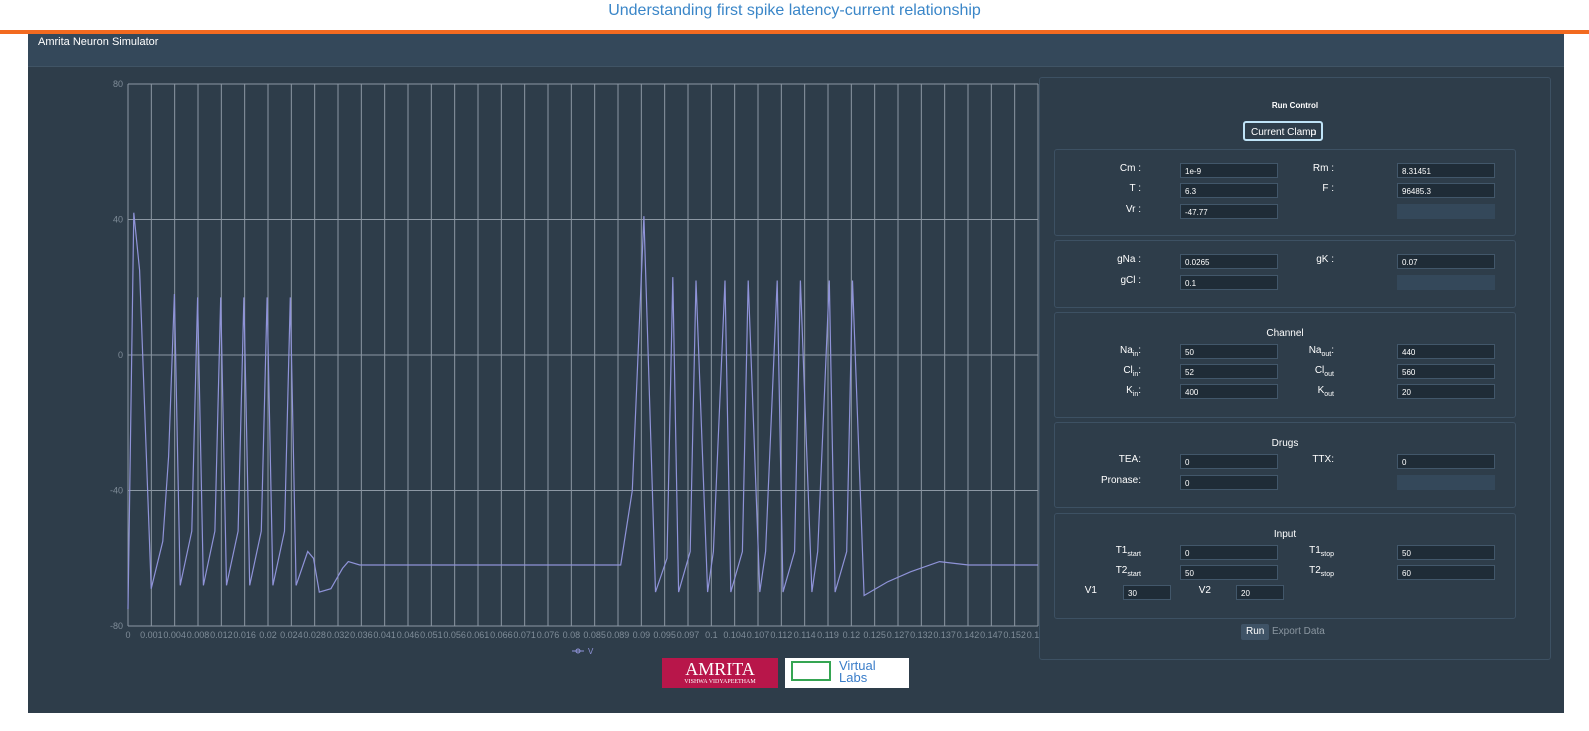  Describe the element at coordinates (968, 635) in the screenshot. I see `x-tick-label: 0.142` at that location.